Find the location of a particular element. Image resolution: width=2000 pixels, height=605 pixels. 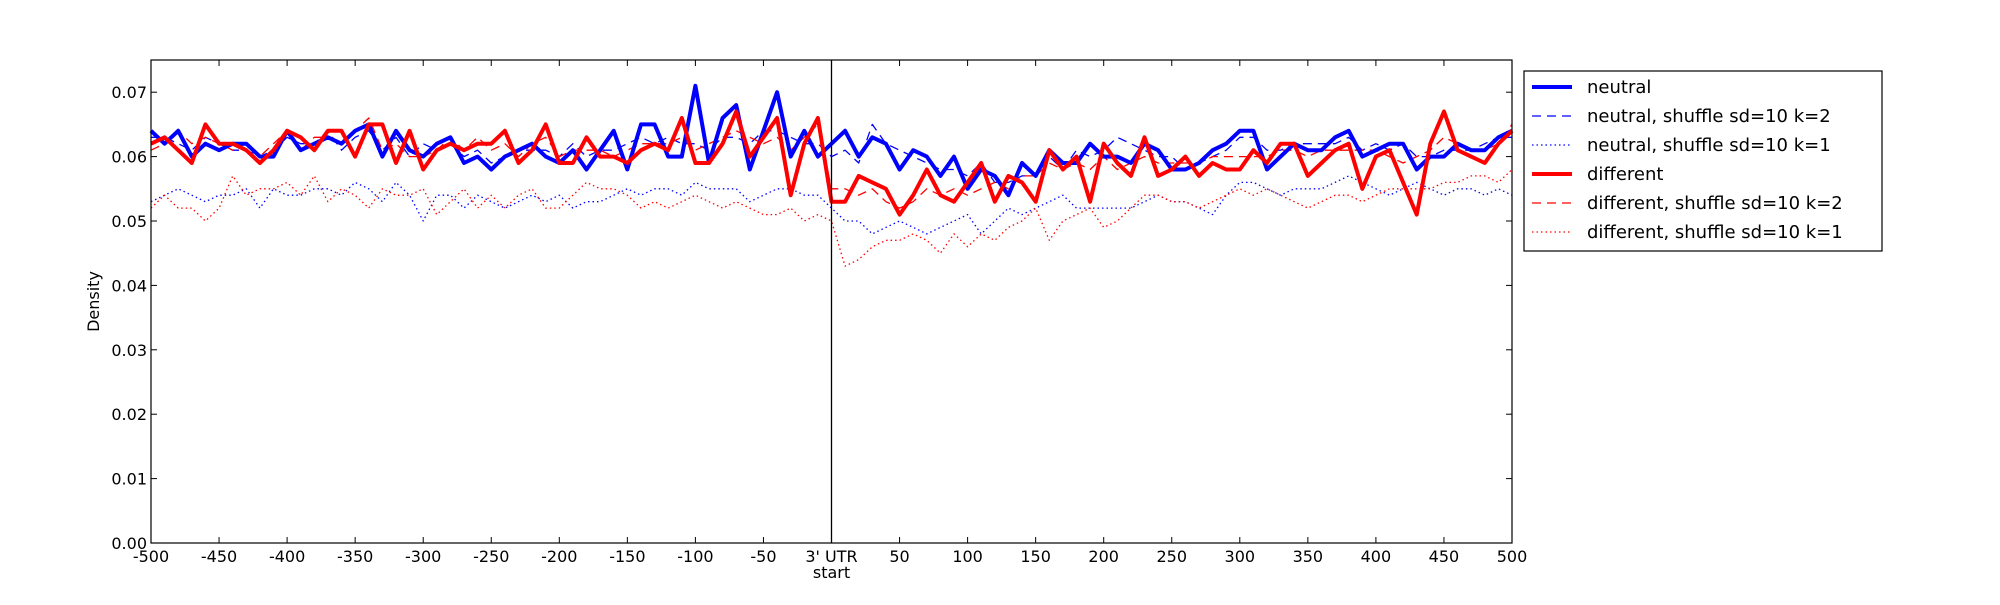

x-tick-label: -250 is located at coordinates (491, 556).